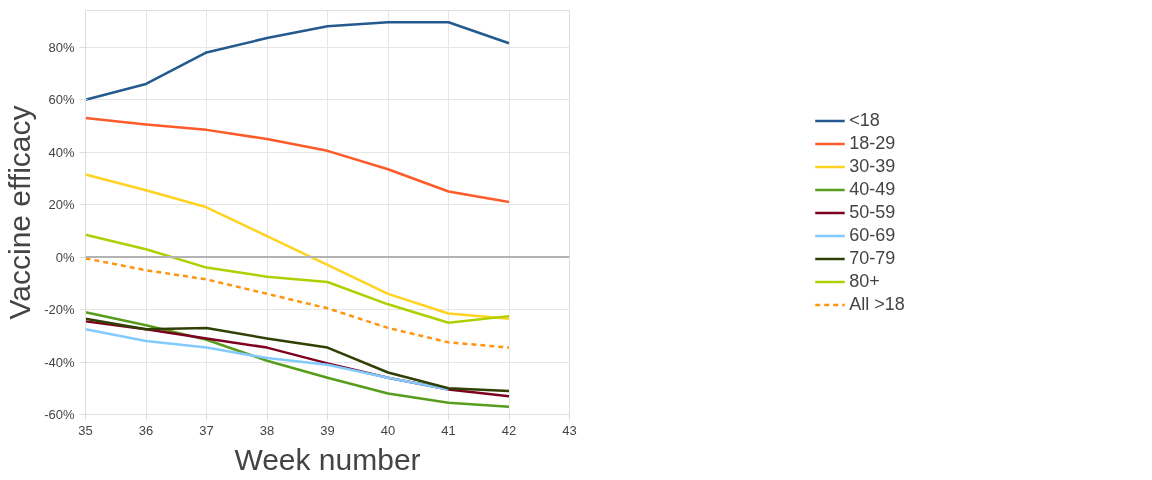 This screenshot has height=480, width=1152. Describe the element at coordinates (65, 257) in the screenshot. I see `y-tick-label: 0%` at that location.